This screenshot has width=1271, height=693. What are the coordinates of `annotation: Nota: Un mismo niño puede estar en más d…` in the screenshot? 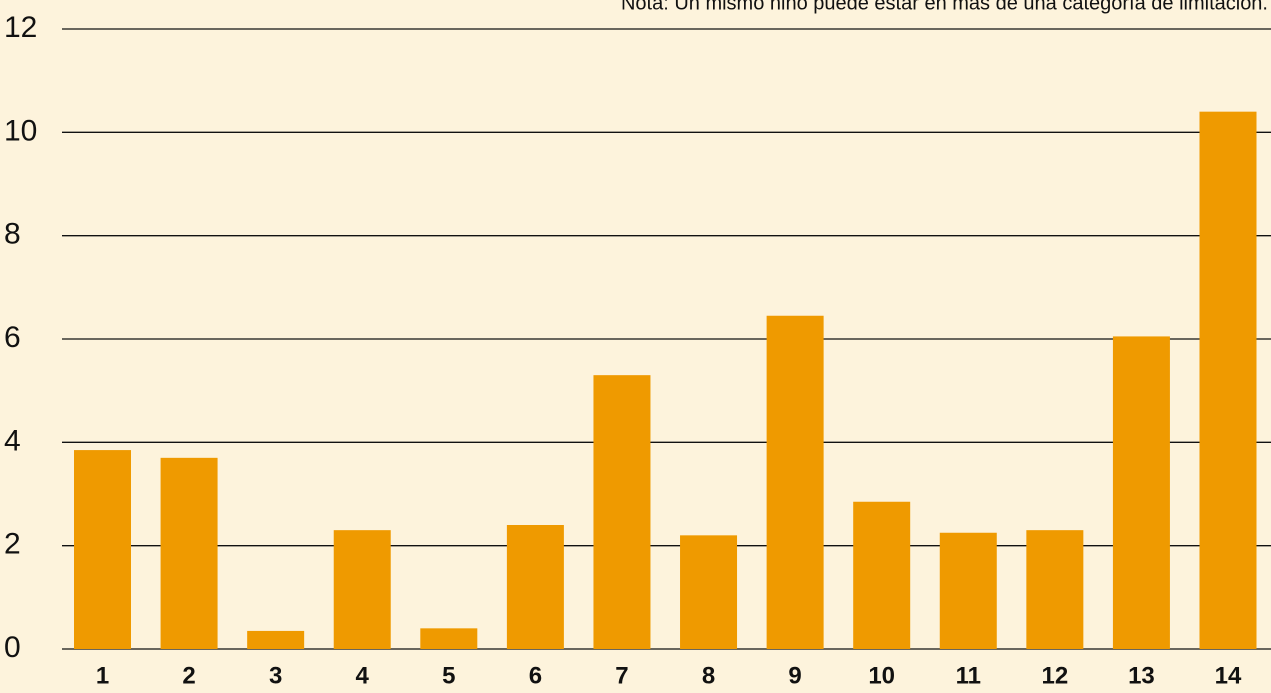 It's located at (944, 7).